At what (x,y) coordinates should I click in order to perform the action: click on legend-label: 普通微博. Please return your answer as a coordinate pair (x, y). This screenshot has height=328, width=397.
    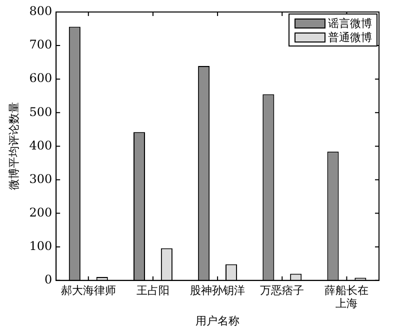
    Looking at the image, I should click on (350, 37).